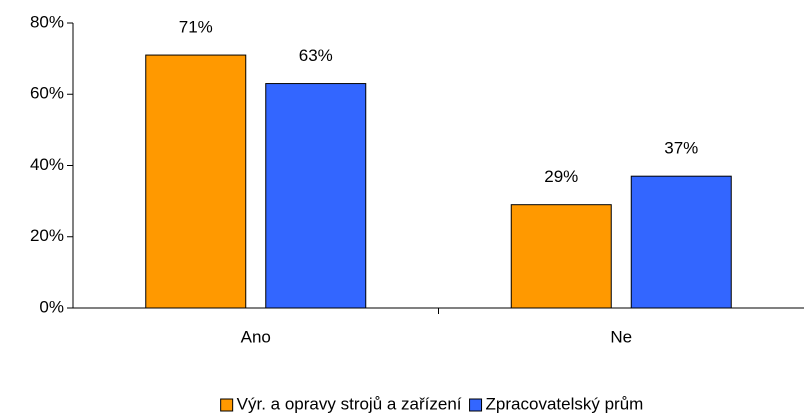  What do you see at coordinates (196, 27) in the screenshot?
I see `value-label: 71%` at bounding box center [196, 27].